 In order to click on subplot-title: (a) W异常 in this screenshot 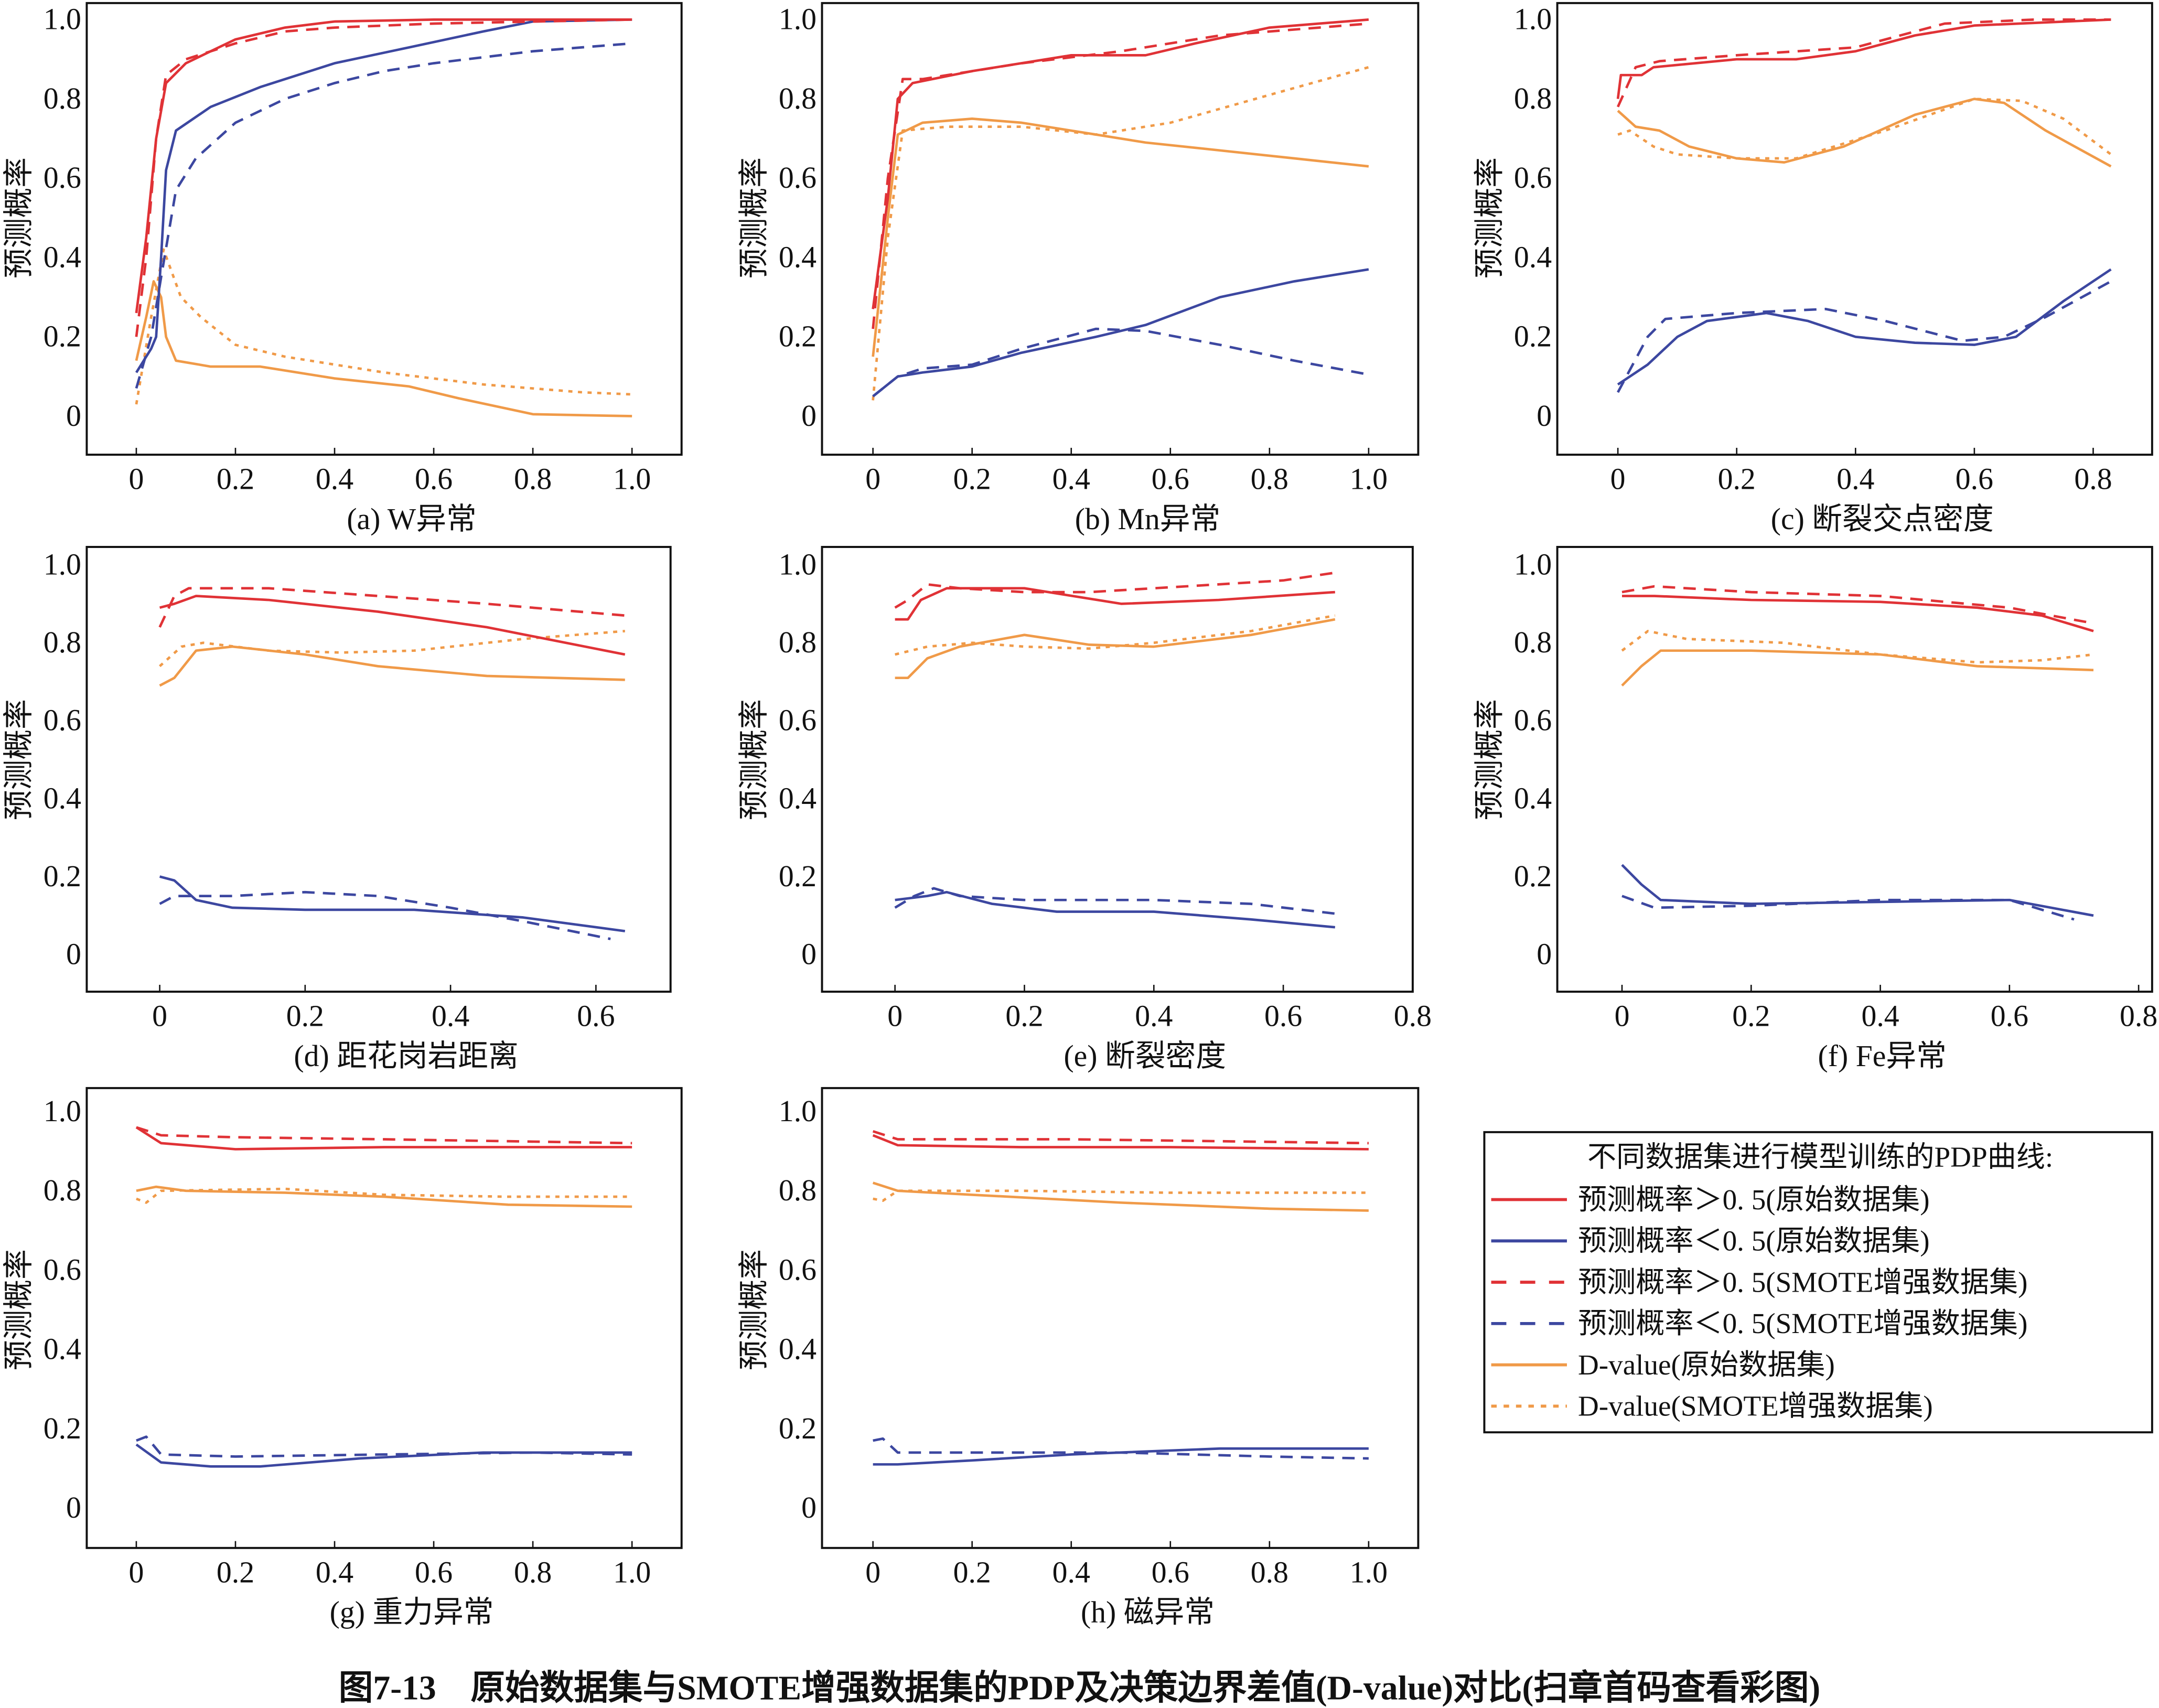, I will do `click(412, 519)`.